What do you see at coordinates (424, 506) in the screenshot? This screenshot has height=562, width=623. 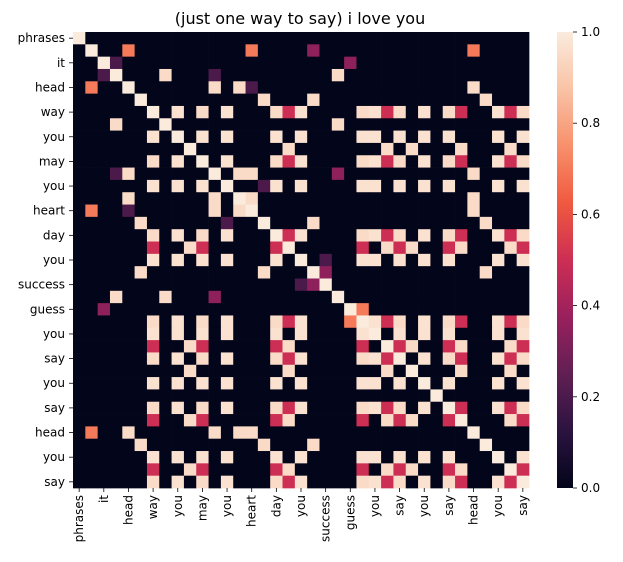 I see `x-tick-label: you` at bounding box center [424, 506].